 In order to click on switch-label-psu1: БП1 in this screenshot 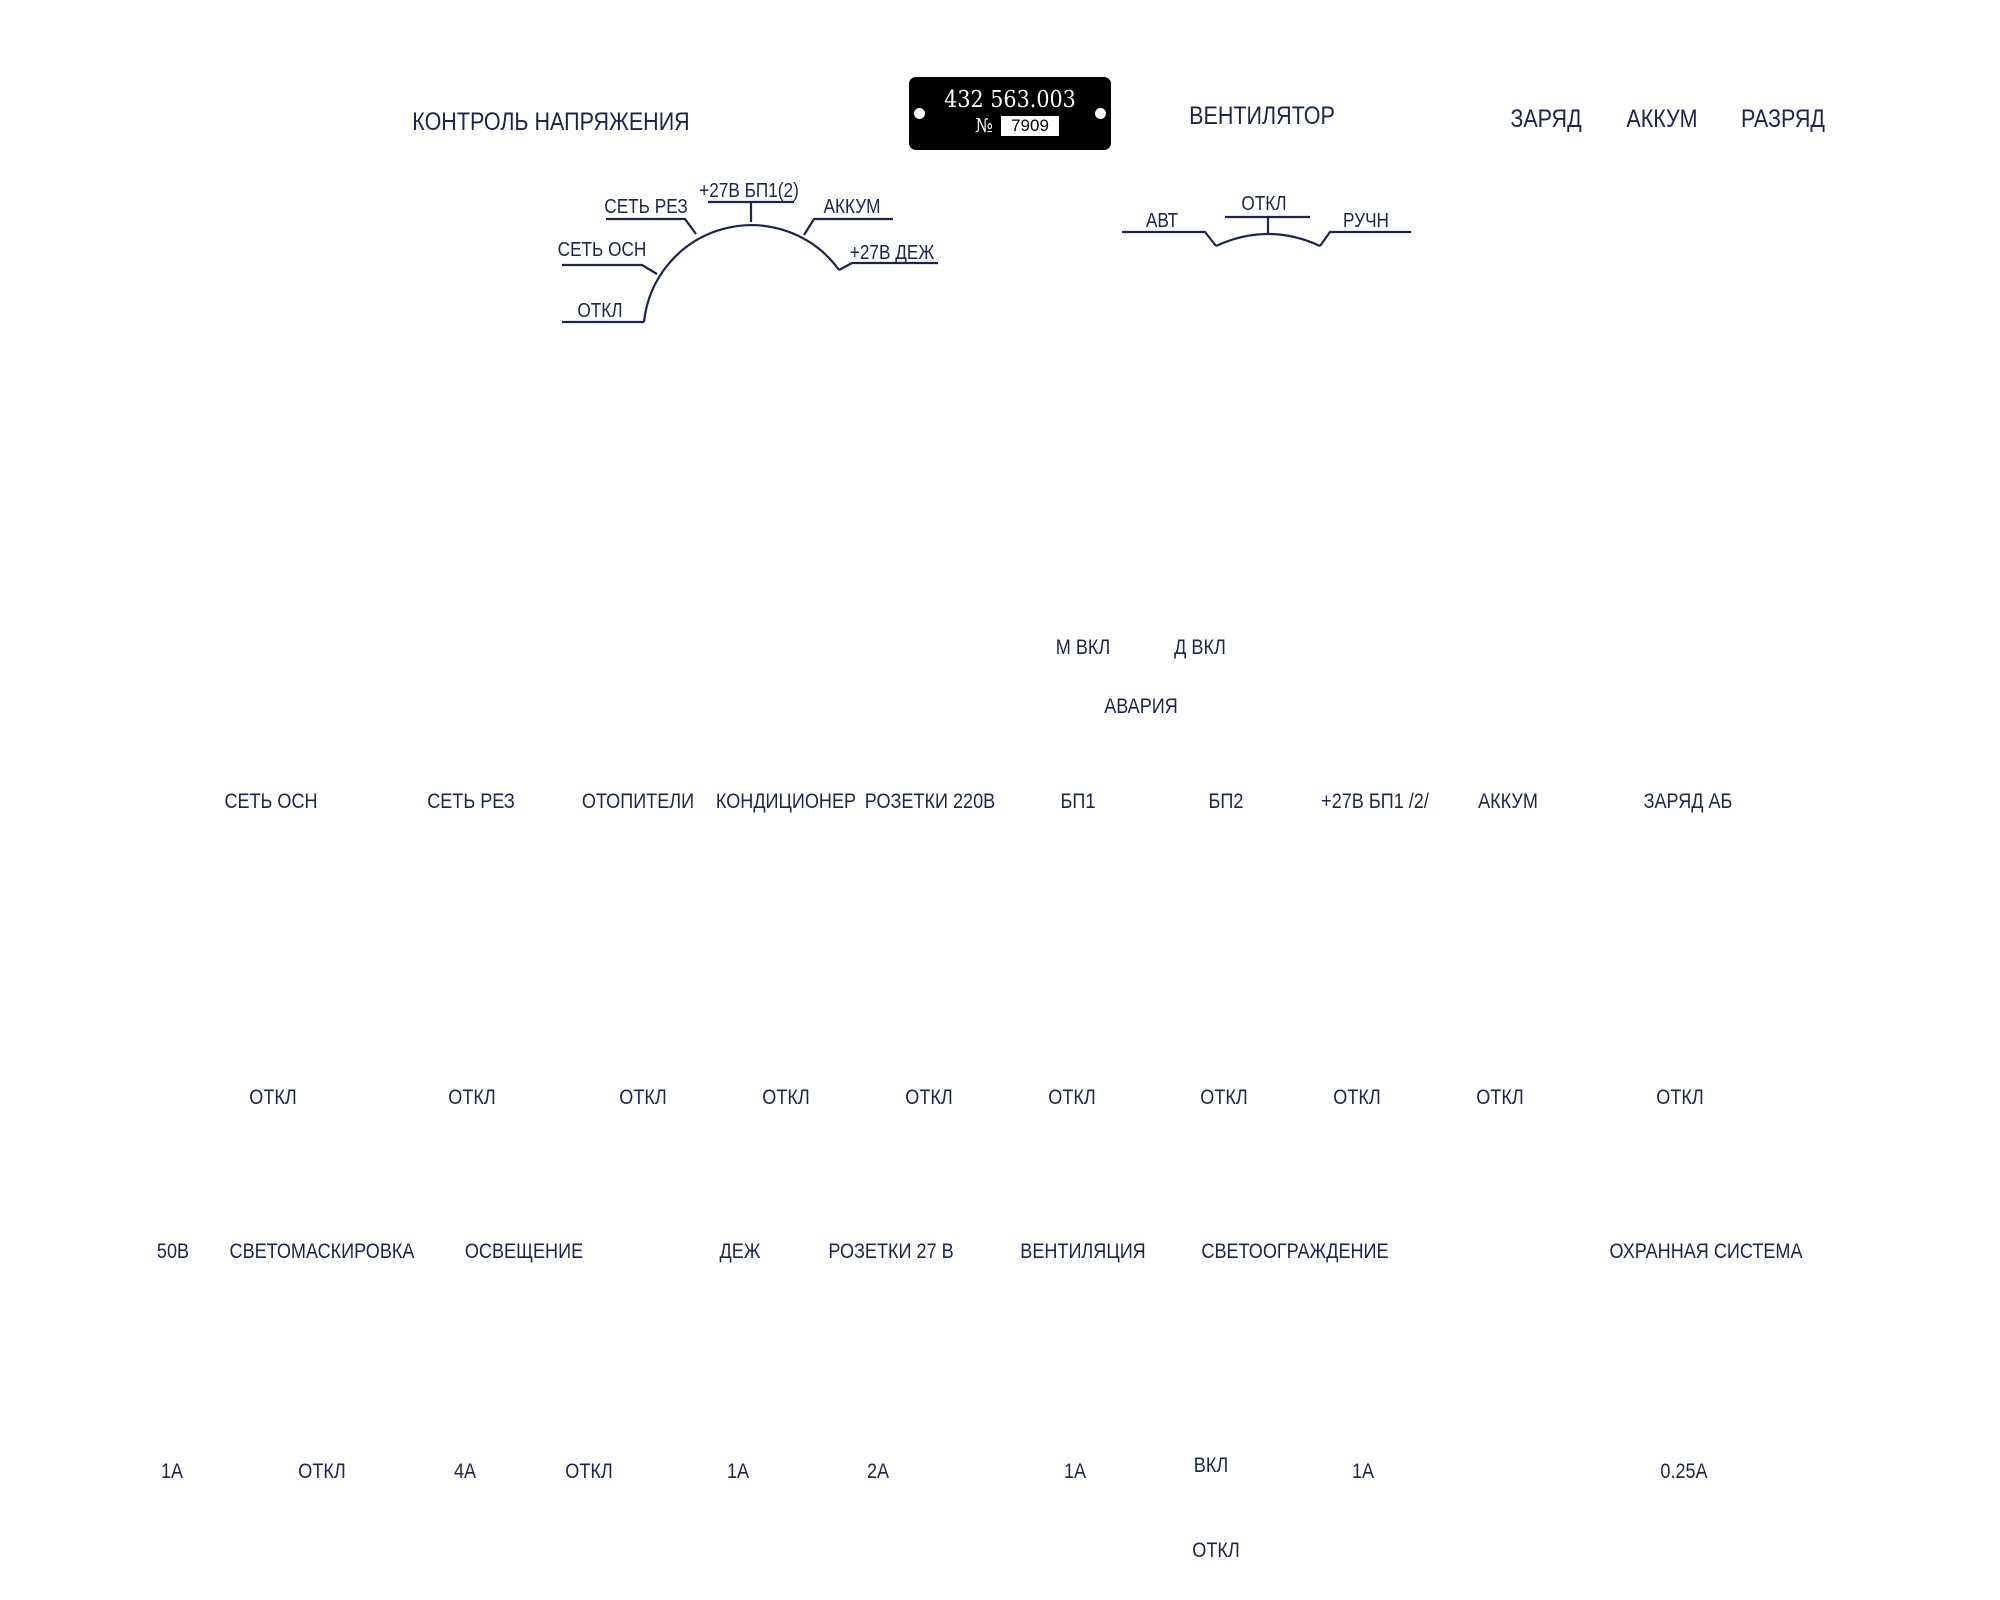, I will do `click(1078, 801)`.